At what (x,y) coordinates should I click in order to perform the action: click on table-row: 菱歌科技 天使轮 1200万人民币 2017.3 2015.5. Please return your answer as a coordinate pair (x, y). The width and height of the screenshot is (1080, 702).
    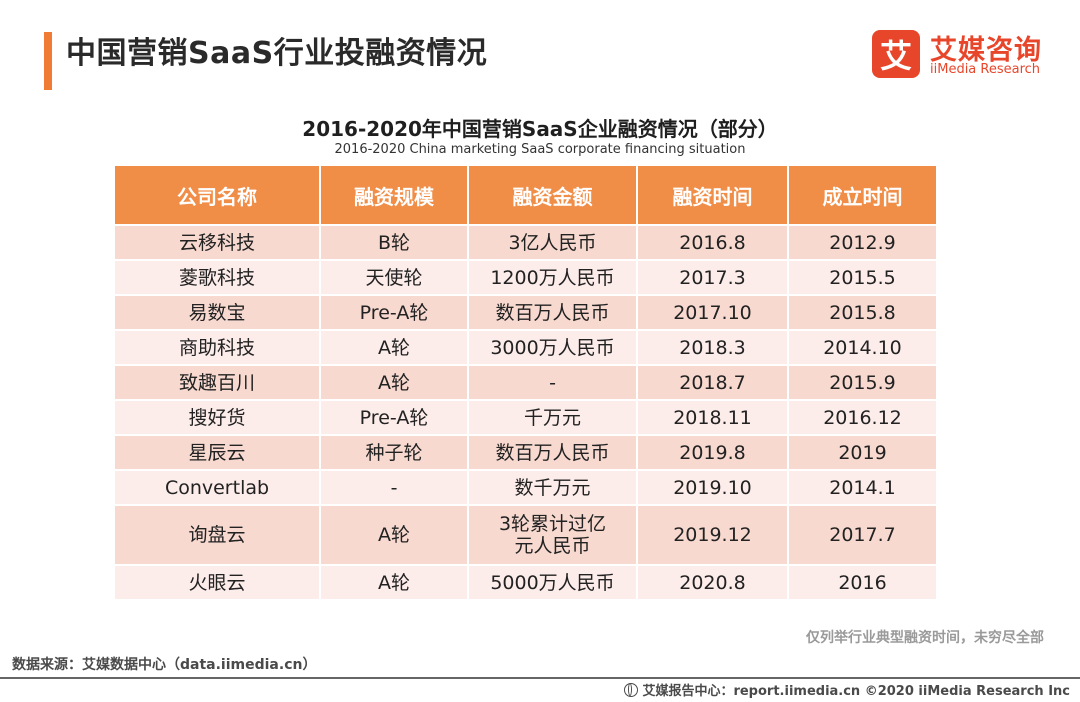
    Looking at the image, I should click on (525, 277).